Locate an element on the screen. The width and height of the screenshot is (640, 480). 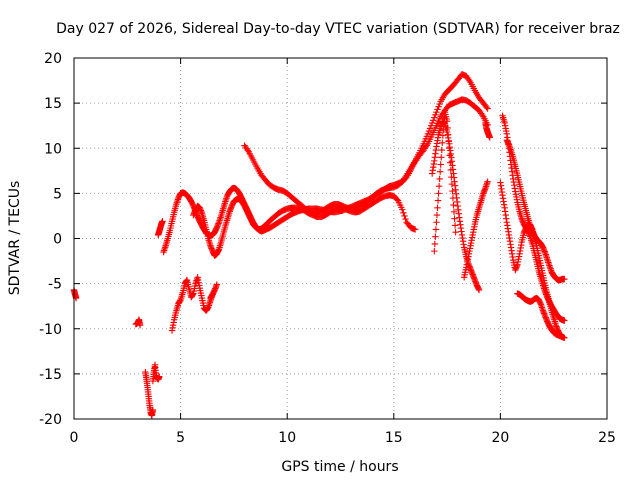
y-tick-label: 5 is located at coordinates (57, 194).